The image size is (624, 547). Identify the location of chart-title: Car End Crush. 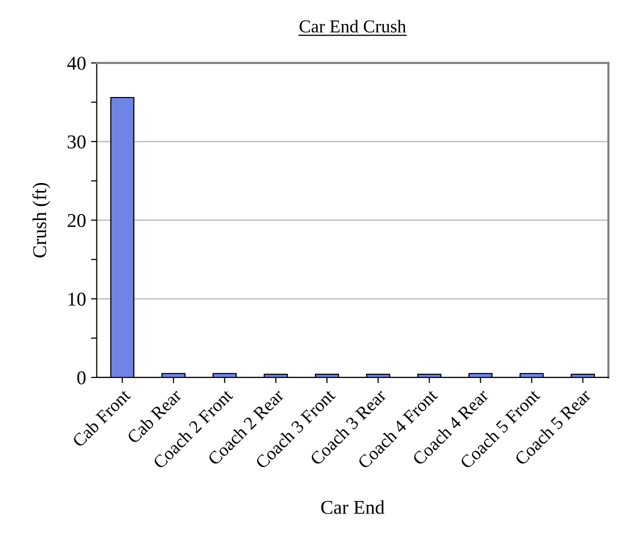
(353, 26).